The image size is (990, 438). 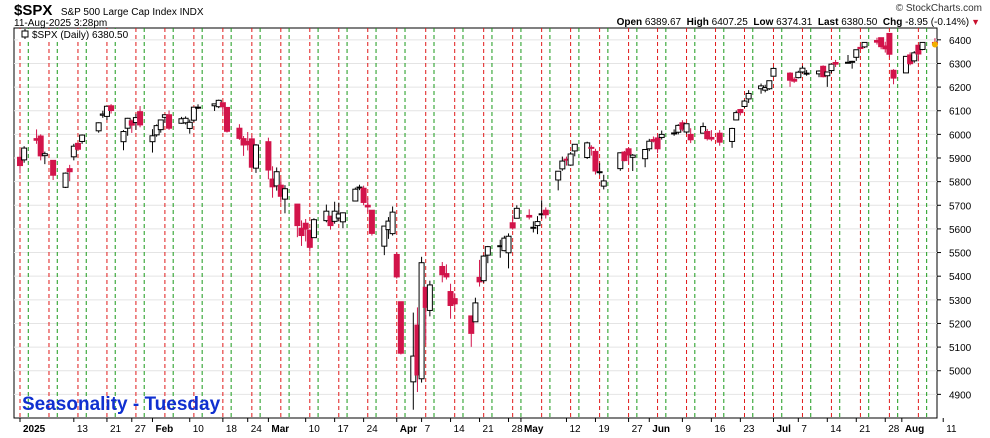 I want to click on open-value: 6389.67, so click(x=663, y=22).